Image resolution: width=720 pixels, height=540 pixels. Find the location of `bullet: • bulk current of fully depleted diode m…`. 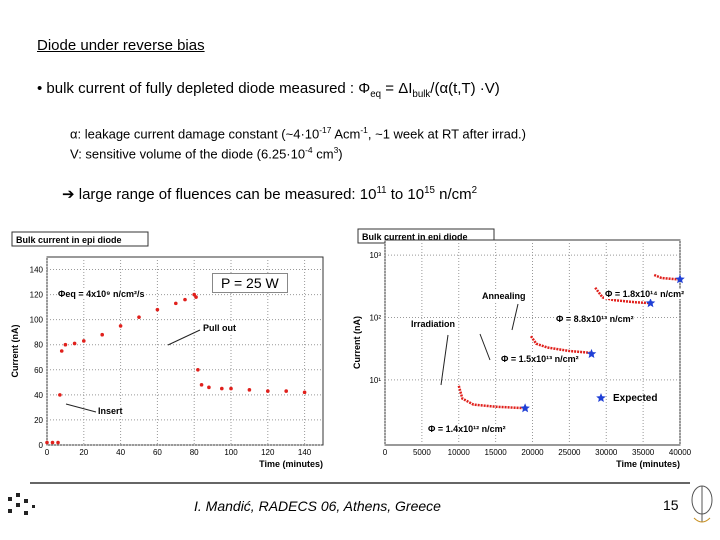

bullet: • bulk current of fully depleted diode m… is located at coordinates (268, 90).